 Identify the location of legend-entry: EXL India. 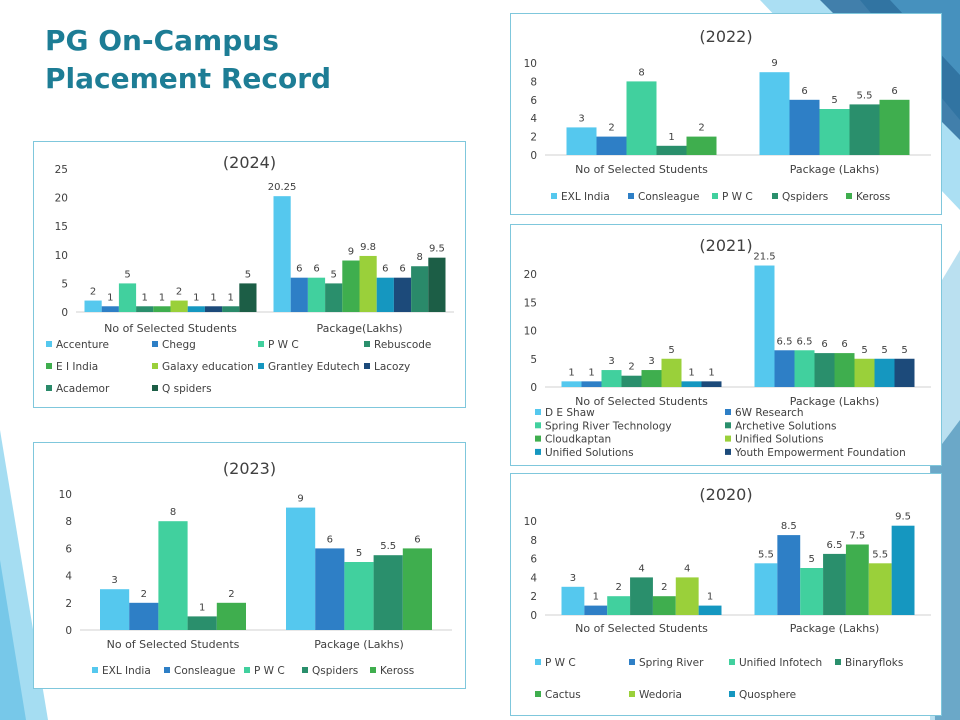
(585, 197).